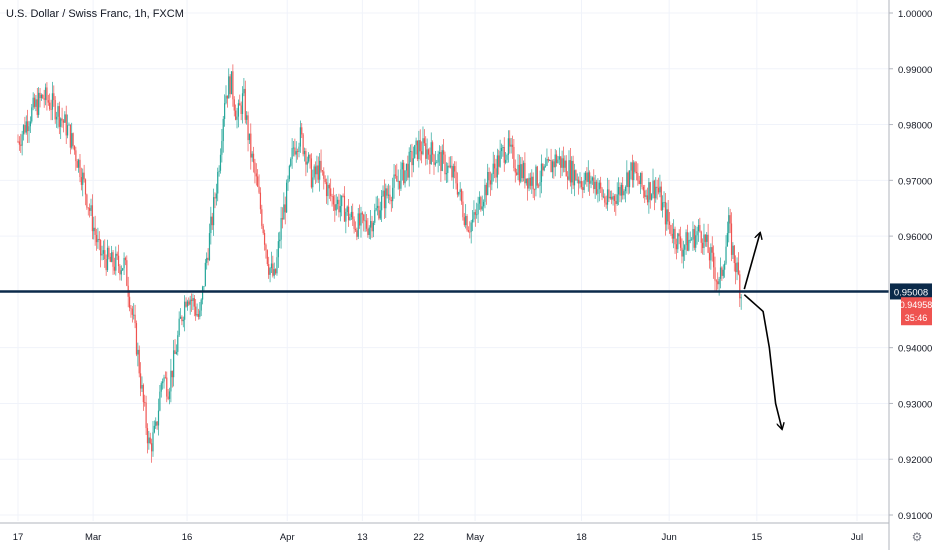 The width and height of the screenshot is (932, 550). Describe the element at coordinates (915, 404) in the screenshot. I see `y-tick-label: 0.93000` at that location.